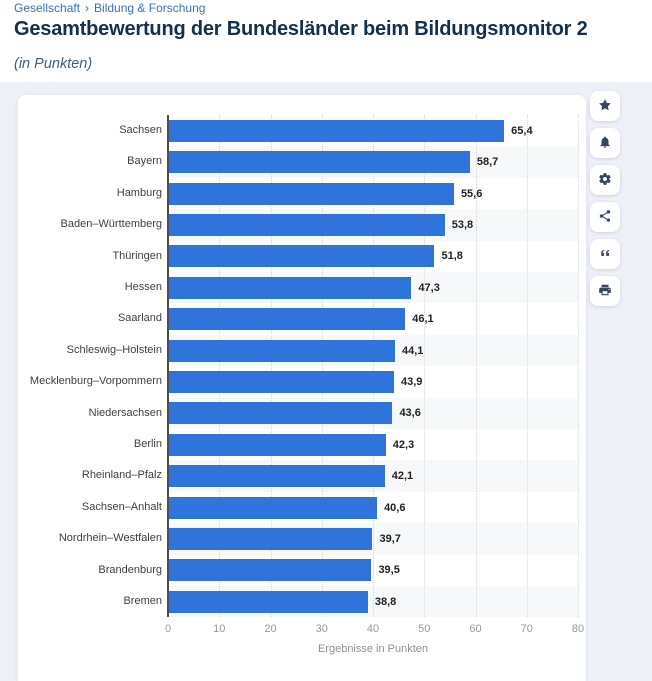 The width and height of the screenshot is (652, 681). I want to click on category-label: Nordrhein–Westfalen, so click(110, 538).